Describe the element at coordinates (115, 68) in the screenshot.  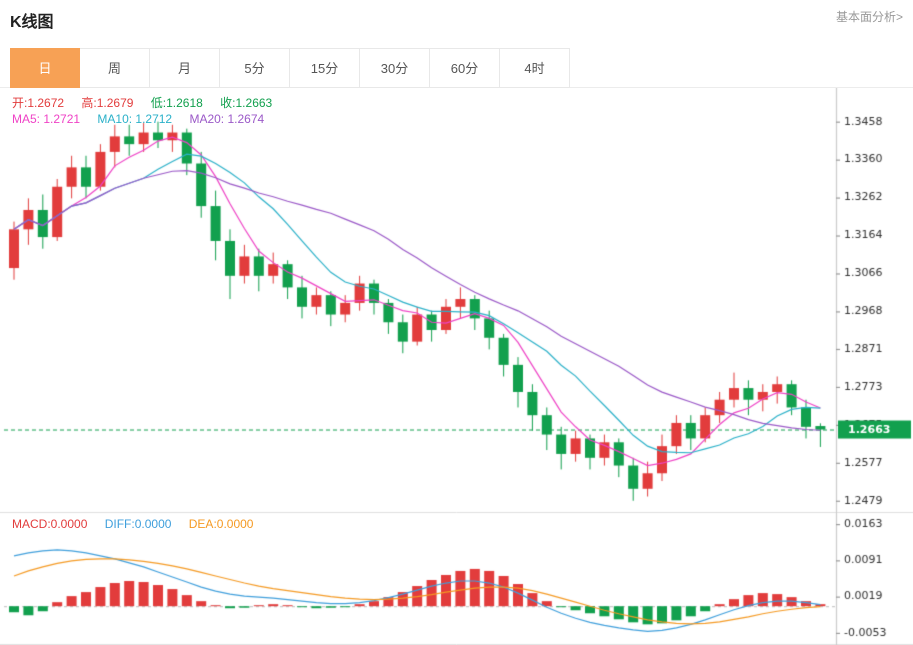
I see `tab-week: 周` at that location.